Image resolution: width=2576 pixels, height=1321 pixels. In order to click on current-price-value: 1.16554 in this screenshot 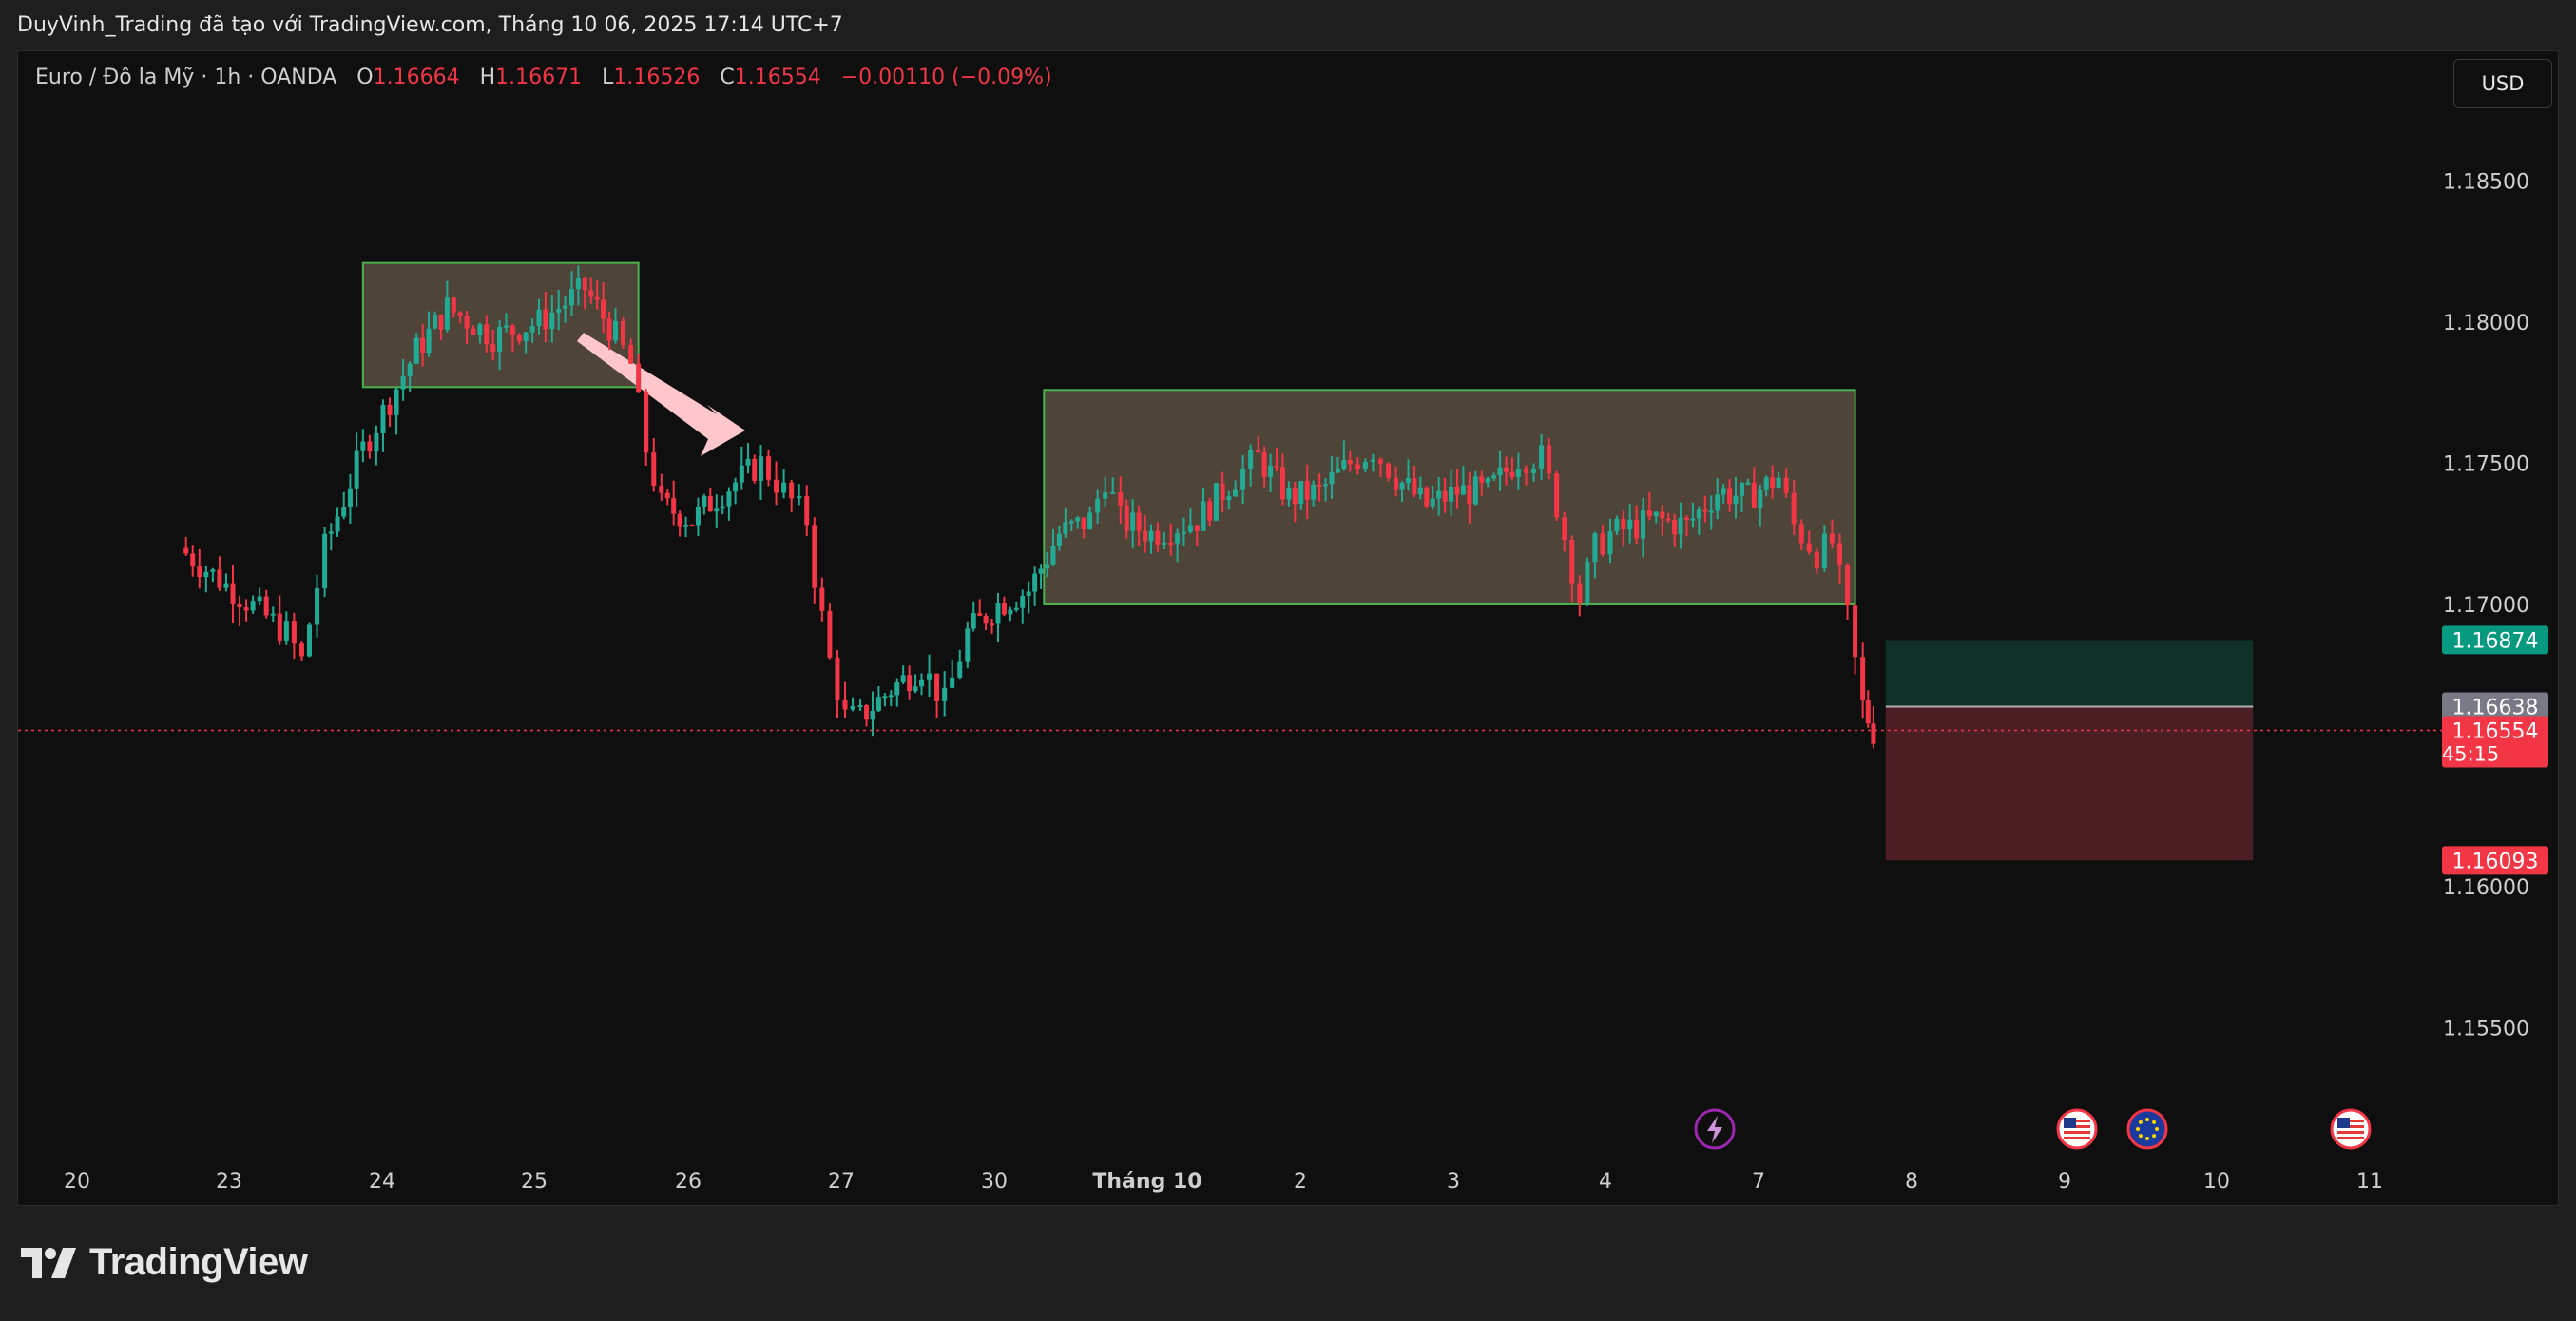, I will do `click(2495, 731)`.